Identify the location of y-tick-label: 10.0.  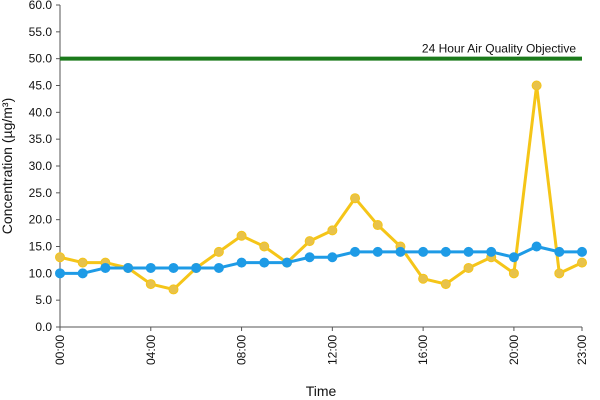
(41, 273).